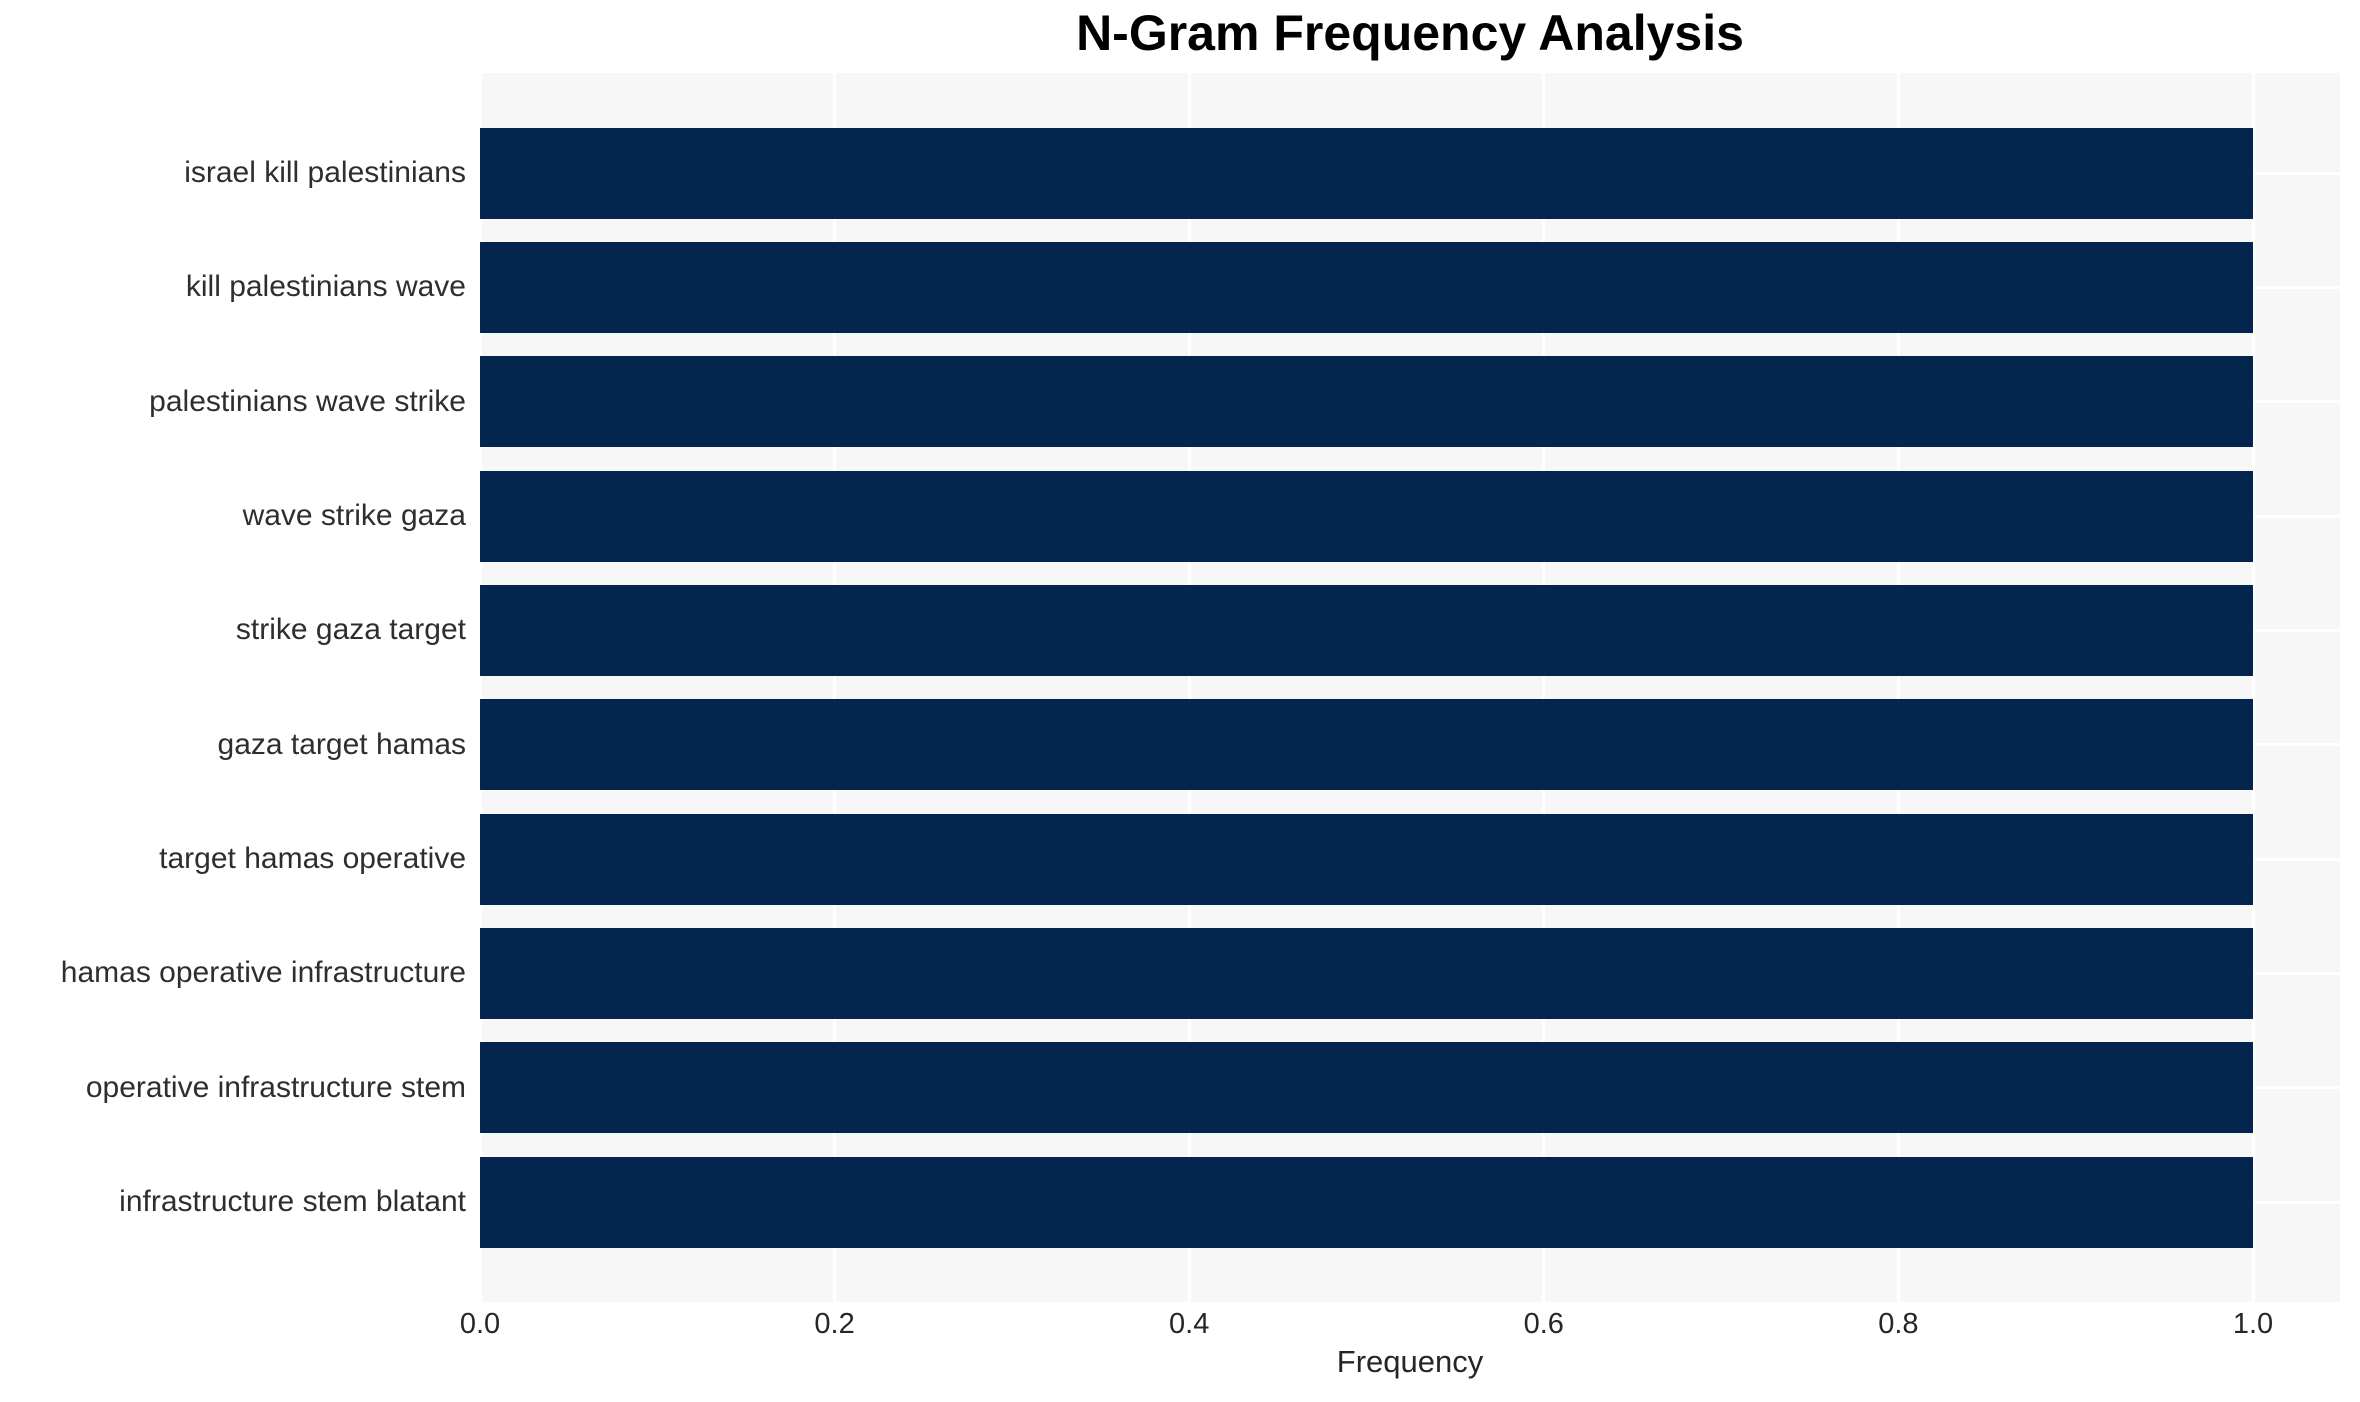 The image size is (2360, 1402). Describe the element at coordinates (292, 1202) in the screenshot. I see `y-axis-label: infrastructure stem blatant` at that location.